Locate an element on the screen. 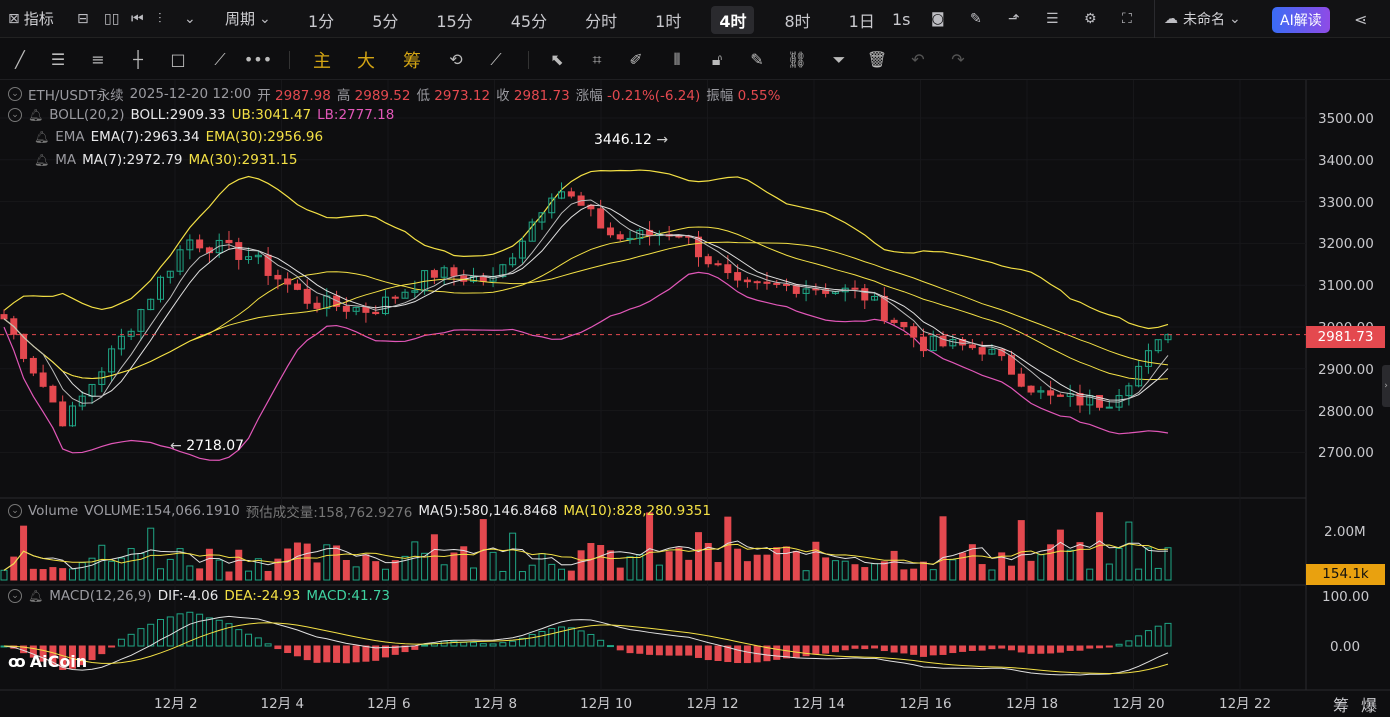  settings-icon: ⚙ is located at coordinates (1090, 19).